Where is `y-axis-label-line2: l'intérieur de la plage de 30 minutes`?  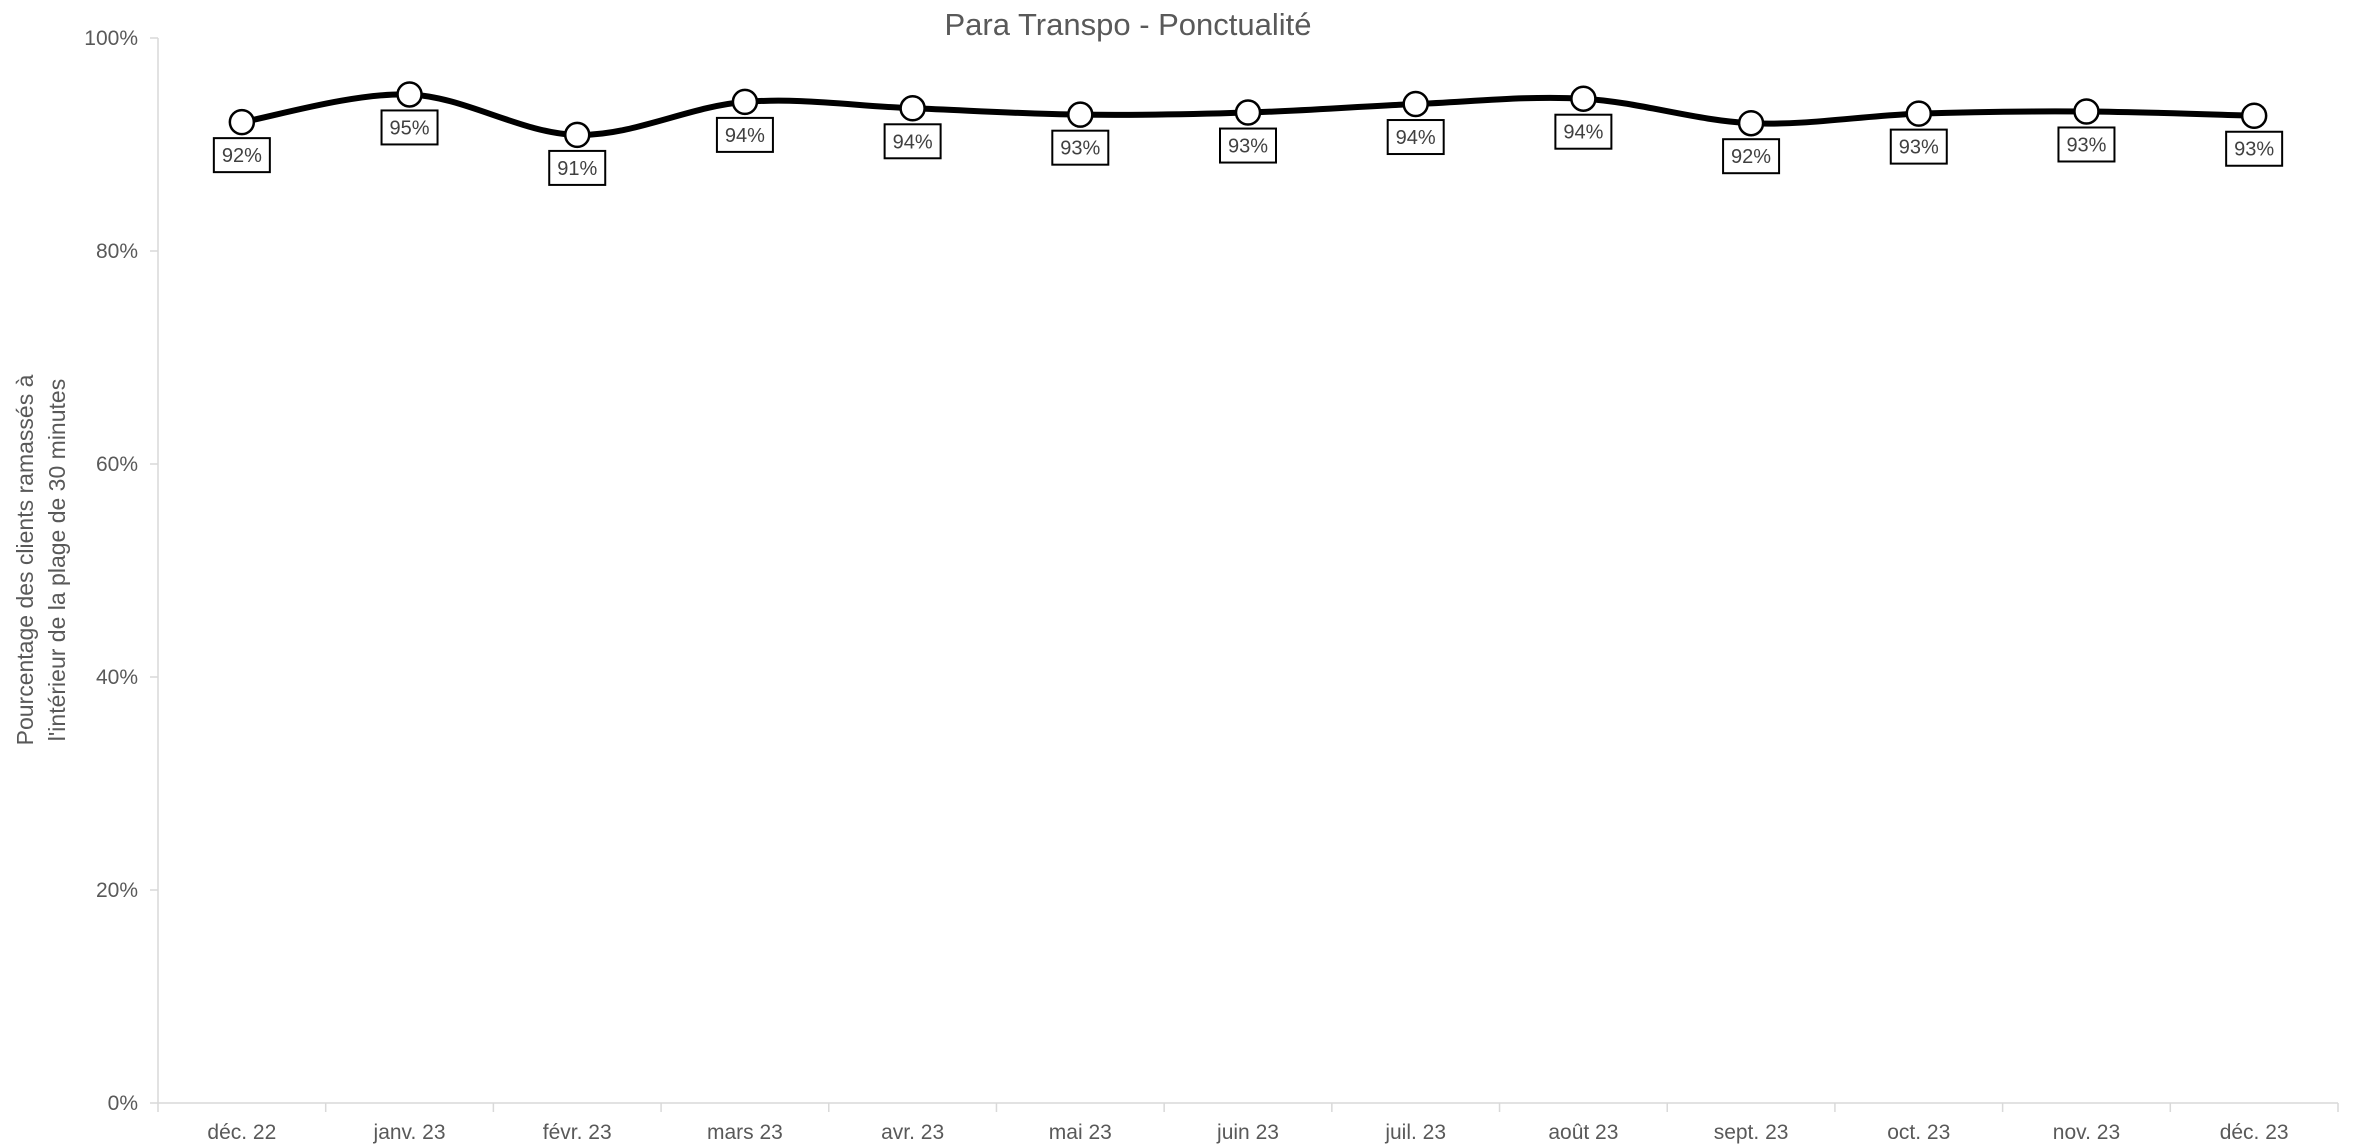 y-axis-label-line2: l'intérieur de la plage de 30 minutes is located at coordinates (57, 560).